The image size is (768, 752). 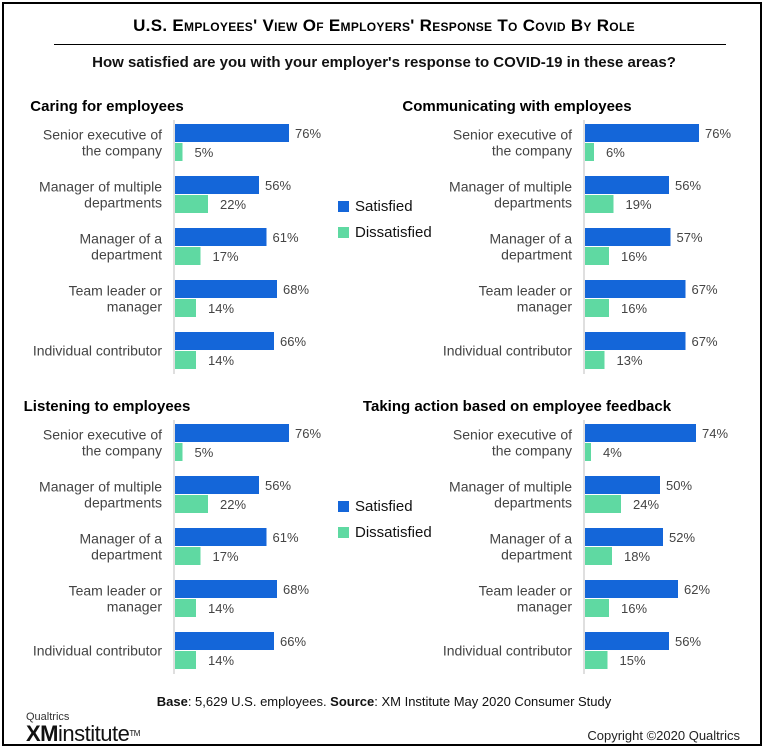 What do you see at coordinates (615, 152) in the screenshot?
I see `data-label-dissatisfied: 6%` at bounding box center [615, 152].